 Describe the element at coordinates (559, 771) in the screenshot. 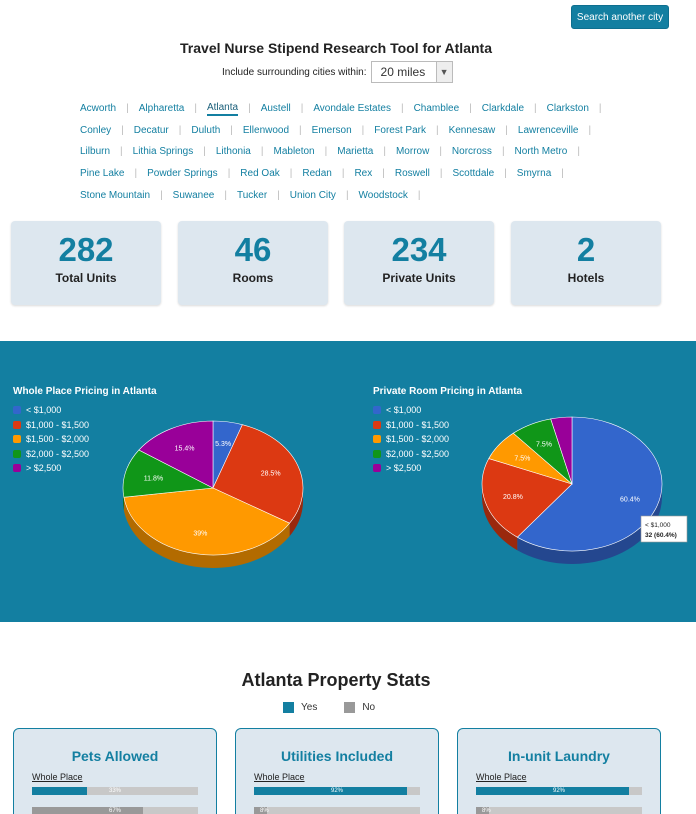

I see `stat-card-in-unit-laundry: In-unit Laundry Whole Place 92% 8%` at that location.